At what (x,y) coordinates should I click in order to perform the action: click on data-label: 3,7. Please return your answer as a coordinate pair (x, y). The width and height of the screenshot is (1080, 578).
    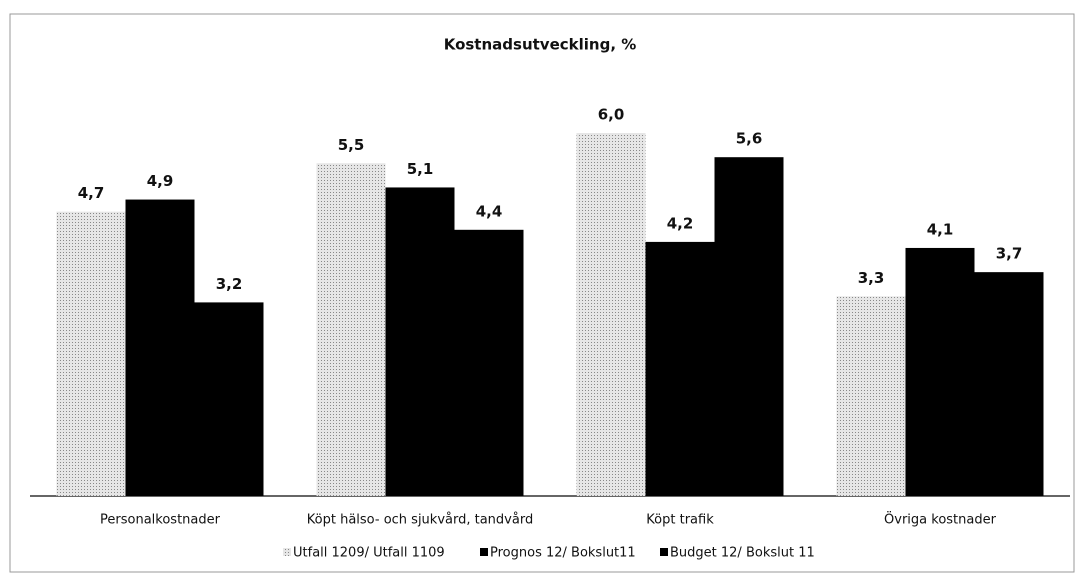
    Looking at the image, I should click on (1009, 254).